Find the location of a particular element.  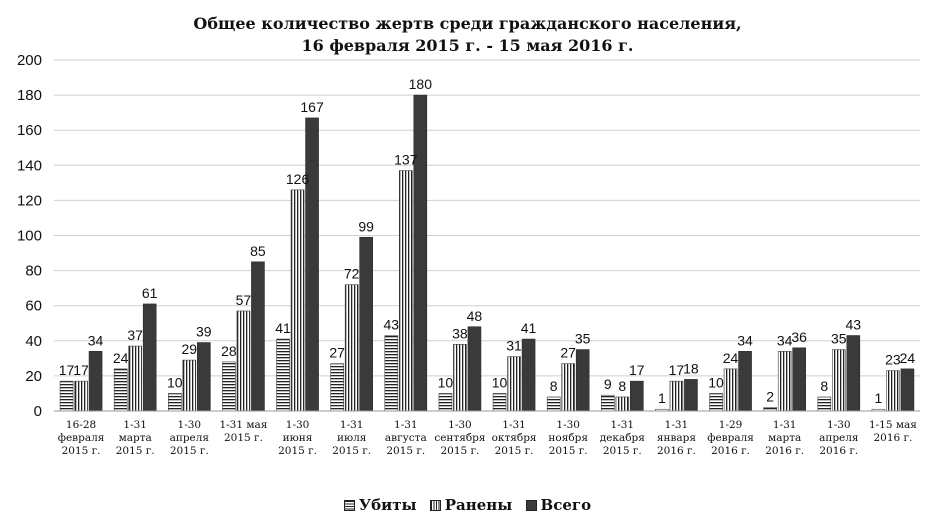

data-label-total: 99 is located at coordinates (366, 226).